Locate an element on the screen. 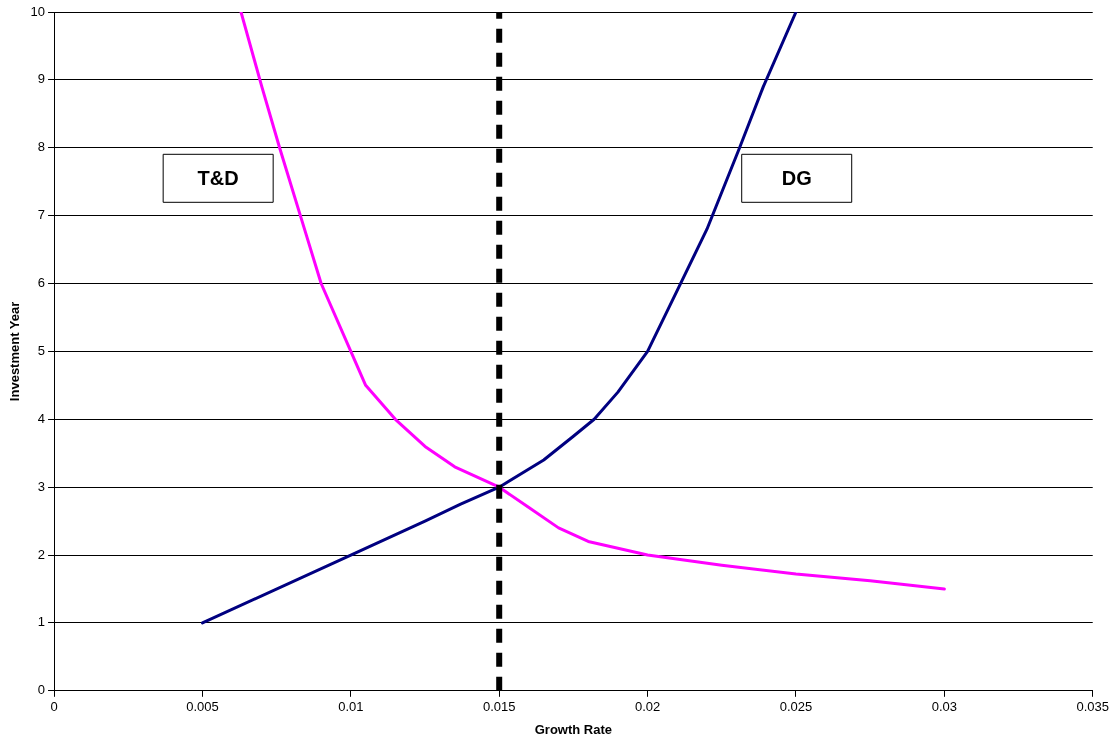  y-tick-label: 1 is located at coordinates (41, 622).